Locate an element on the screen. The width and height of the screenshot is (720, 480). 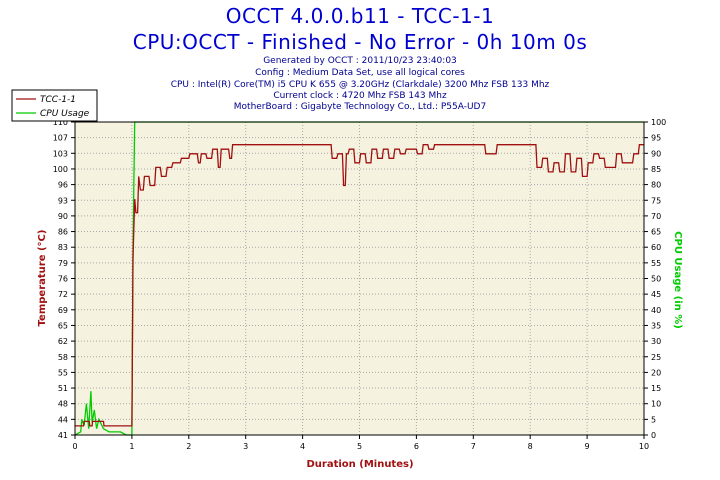
y2-tick-label: 0 is located at coordinates (653, 435).